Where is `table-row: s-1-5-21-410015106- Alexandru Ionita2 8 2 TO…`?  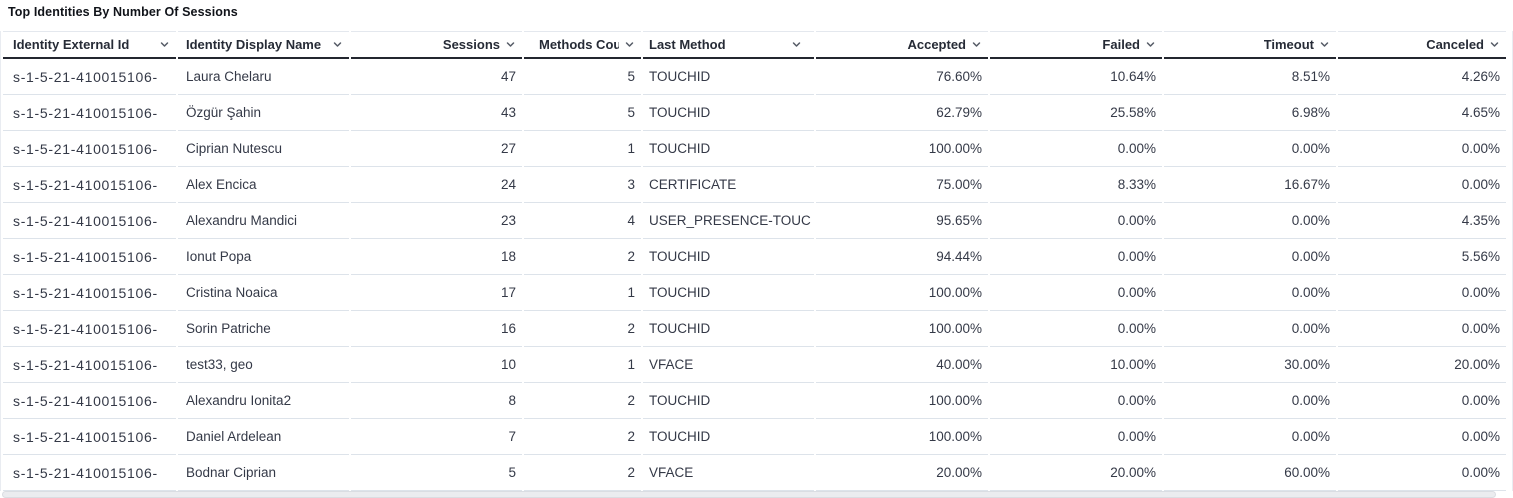 table-row: s-1-5-21-410015106- Alexandru Ionita2 8 2 TO… is located at coordinates (754, 401).